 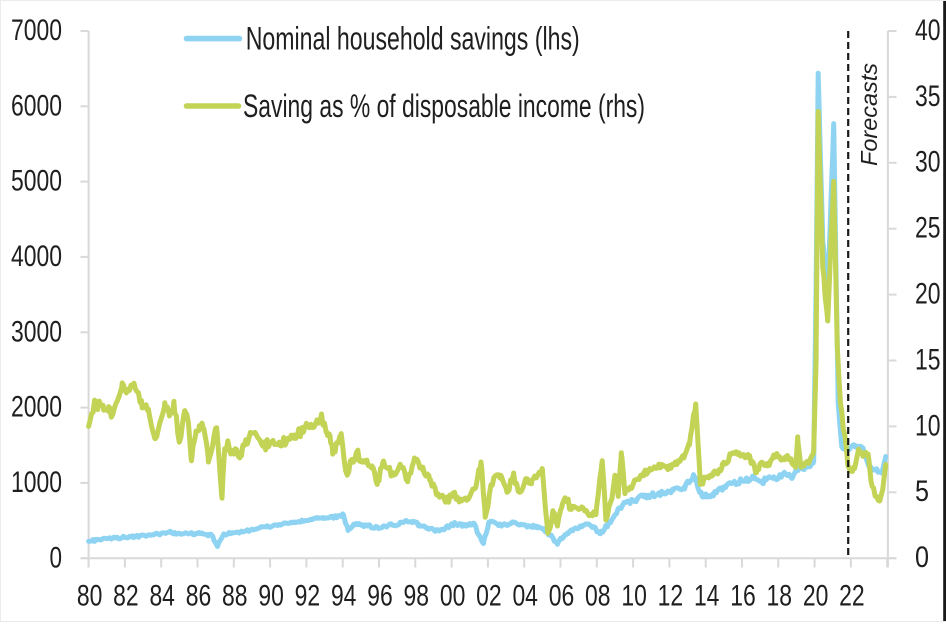 What do you see at coordinates (525, 595) in the screenshot?
I see `svg-text: 04` at bounding box center [525, 595].